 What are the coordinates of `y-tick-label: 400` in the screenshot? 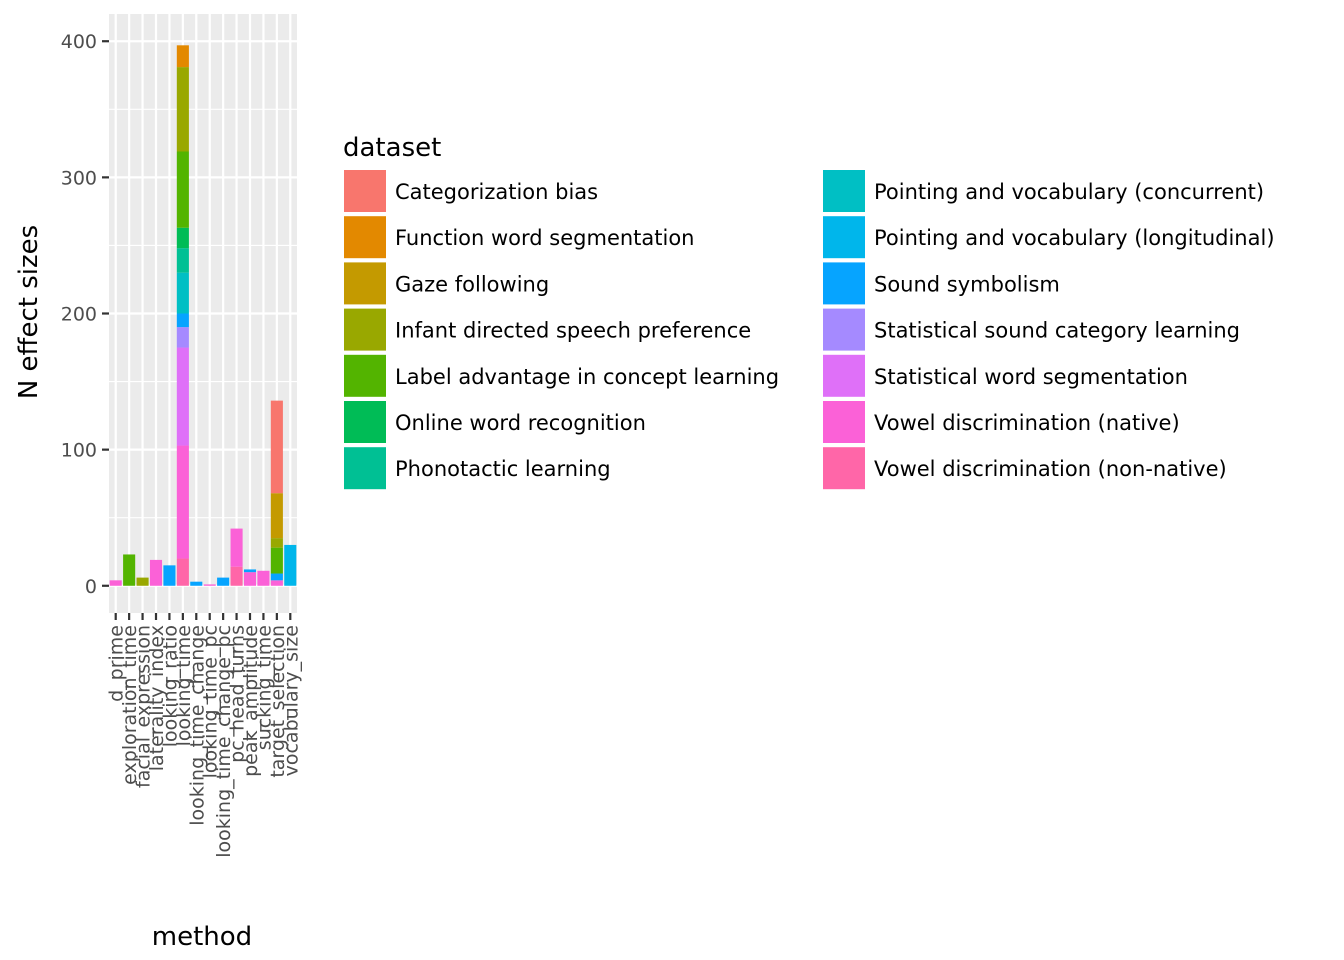 It's located at (79, 42).